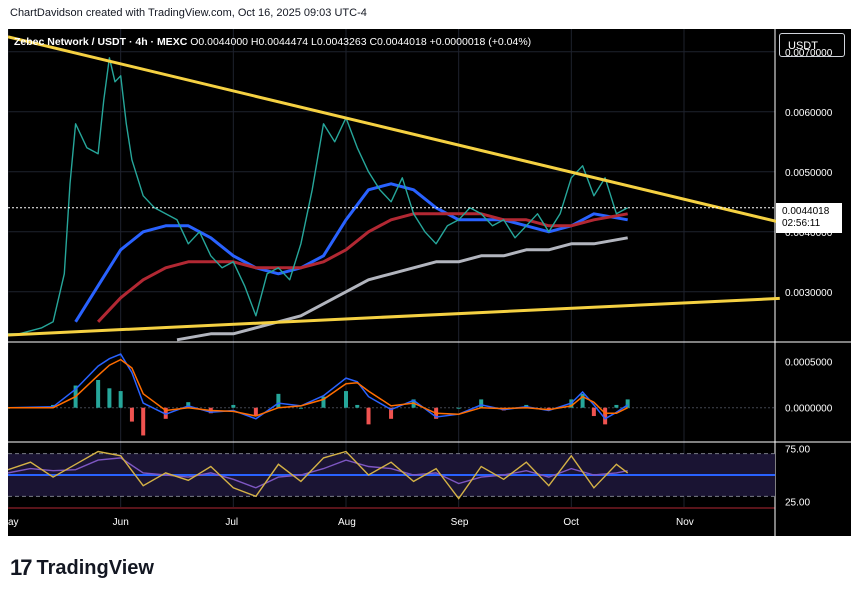 The height and width of the screenshot is (597, 860). Describe the element at coordinates (809, 293) in the screenshot. I see `price-tick-label: 0.0030000` at that location.